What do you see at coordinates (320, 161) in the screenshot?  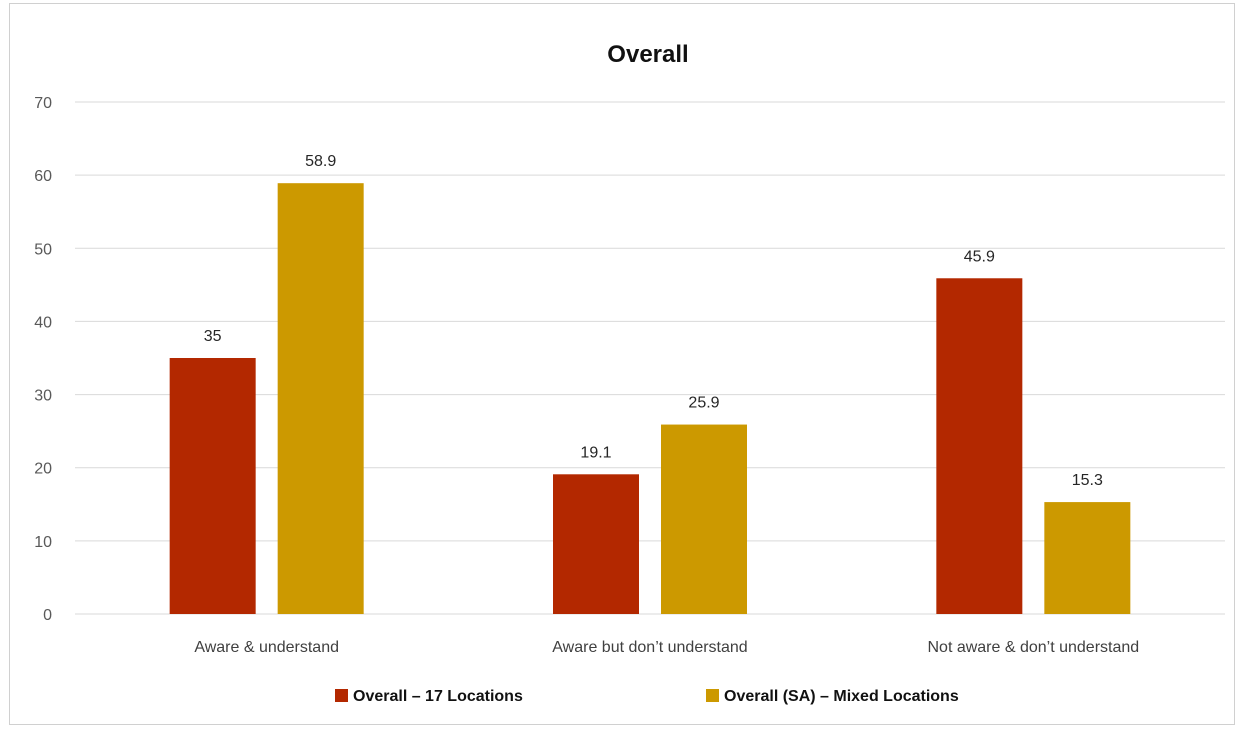 I see `data-label: 58.9` at bounding box center [320, 161].